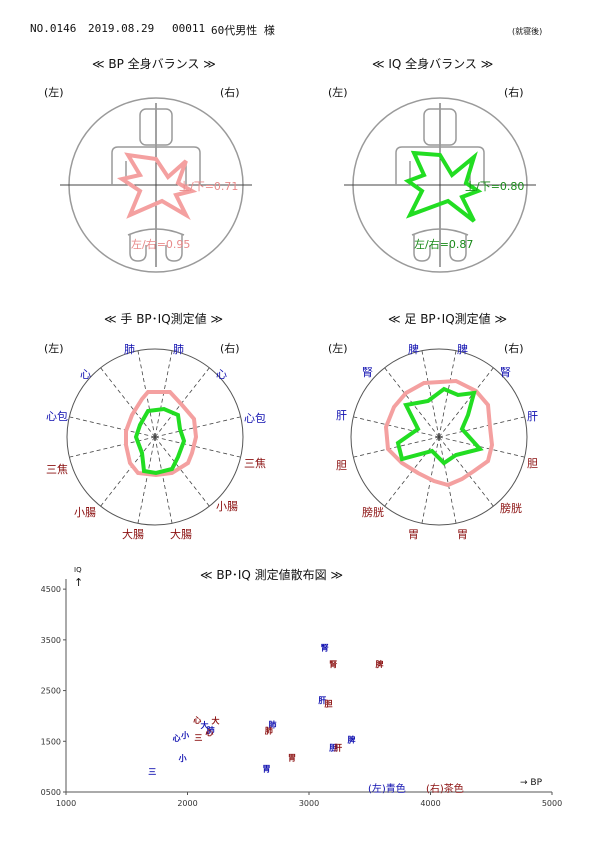 The image size is (596, 842). I want to click on foot-label-liver-l: 肝, so click(341, 415).